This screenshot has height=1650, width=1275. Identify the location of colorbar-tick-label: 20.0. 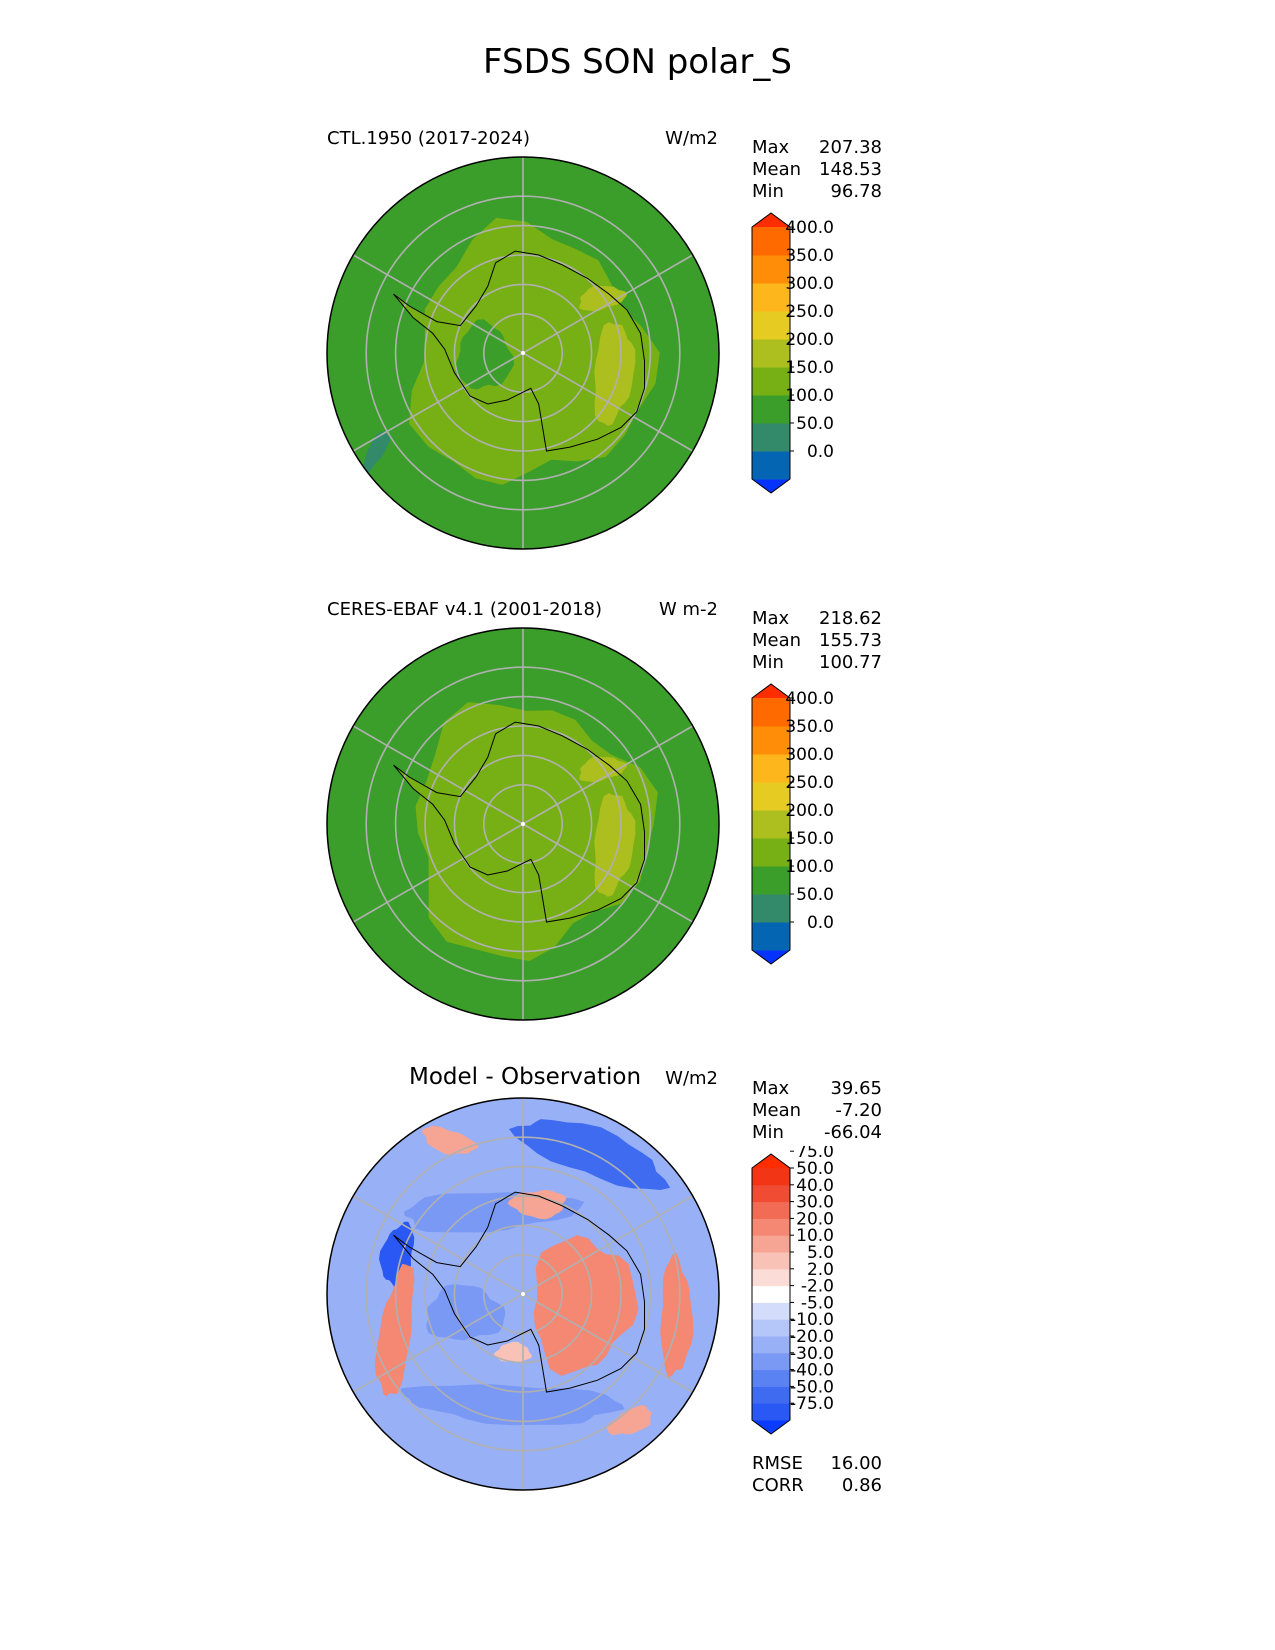
(815, 1219).